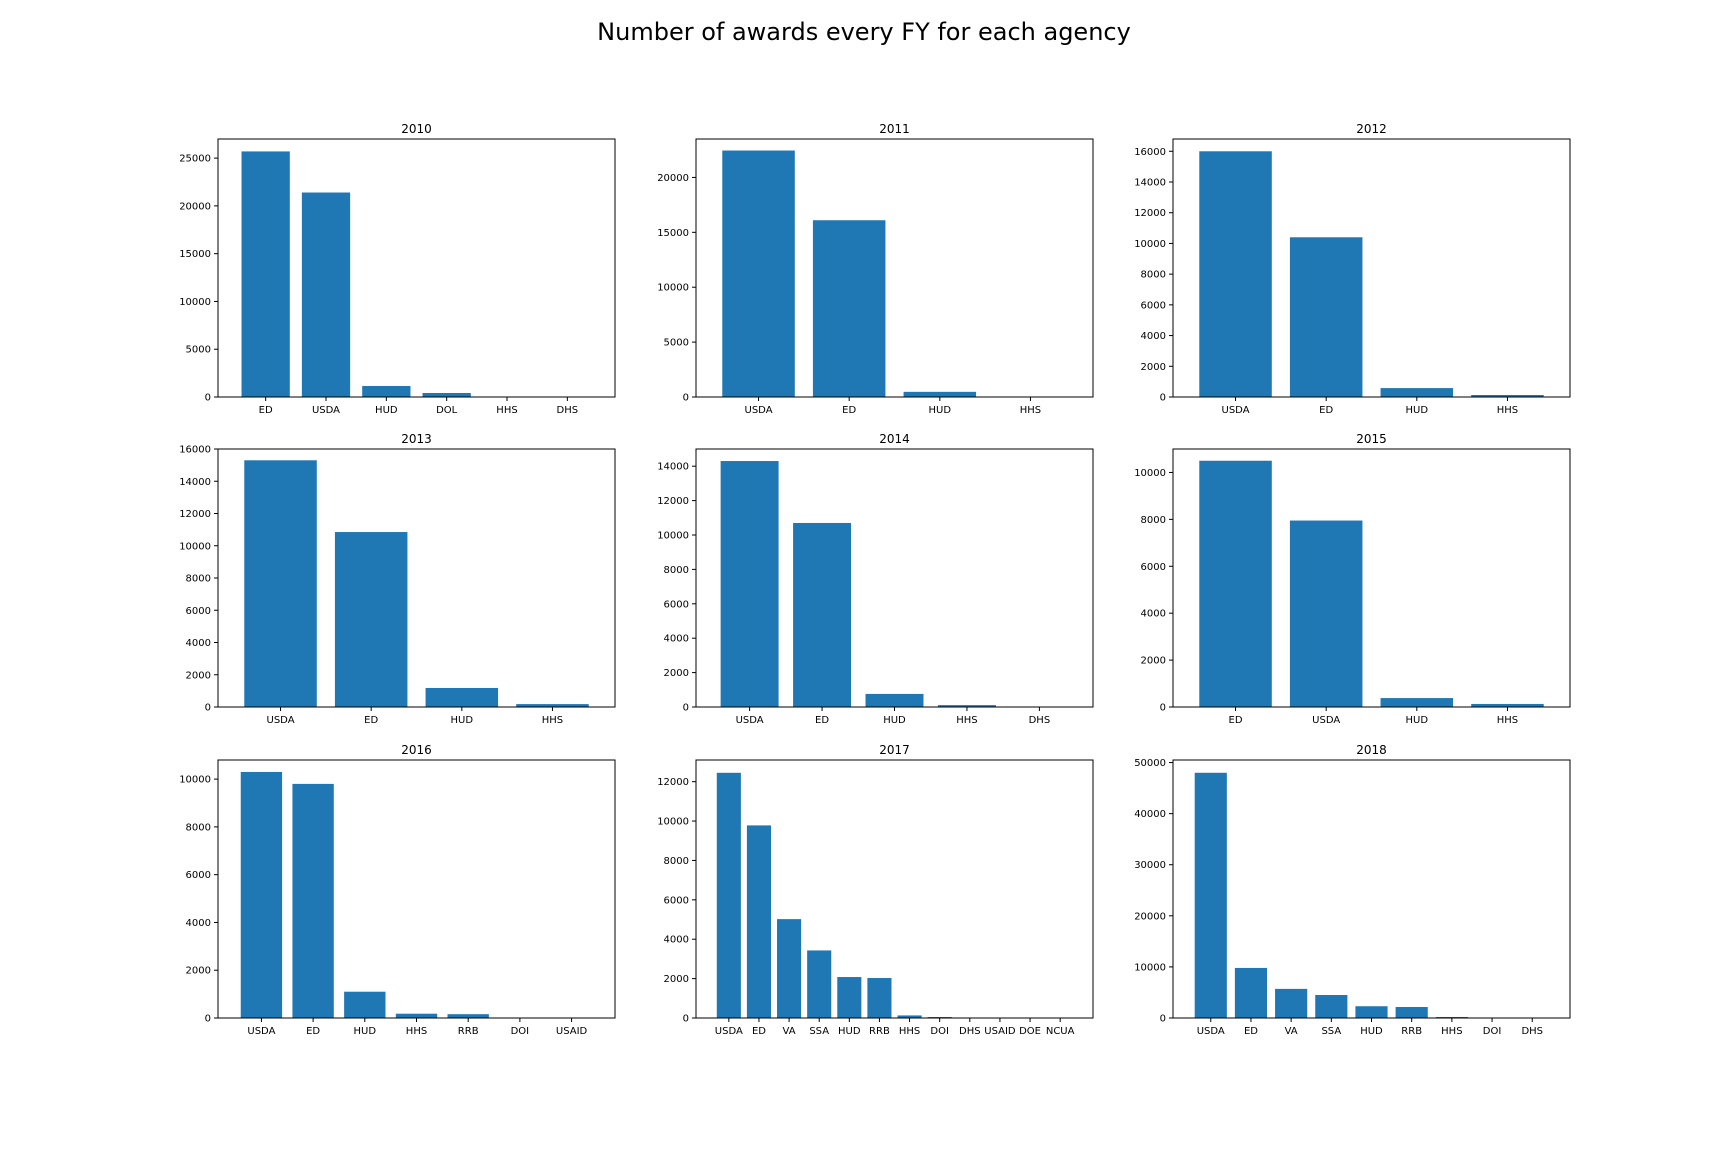 Image resolution: width=1728 pixels, height=1152 pixels. I want to click on x-tick-label: RRB, so click(1411, 1031).